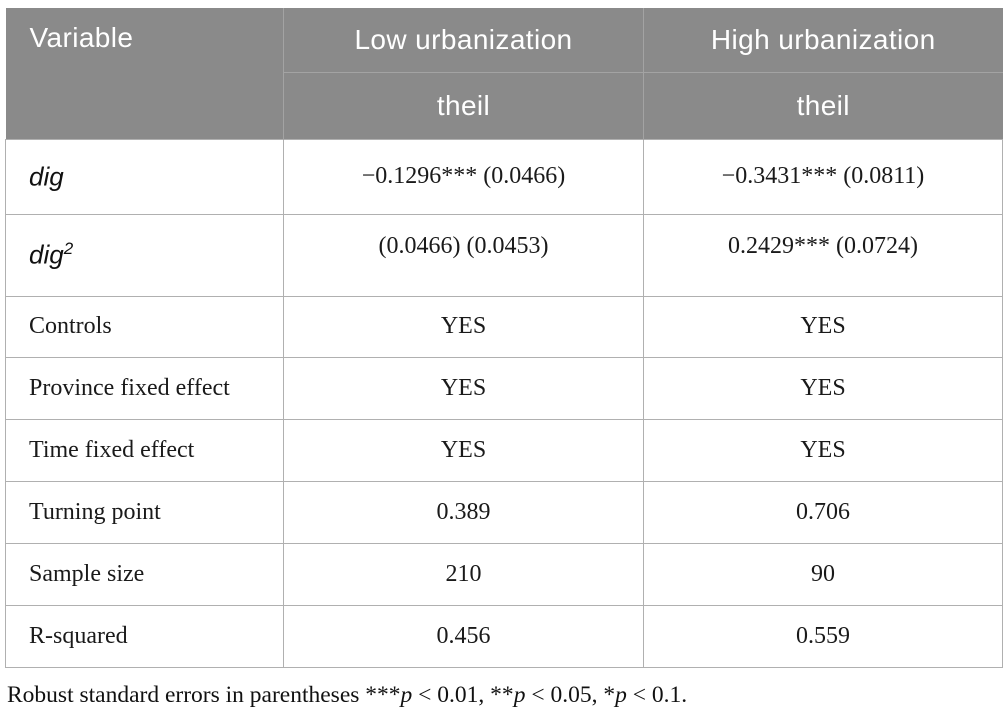 The image size is (1005, 723). Describe the element at coordinates (823, 388) in the screenshot. I see `cell-high-province-fe: YES` at that location.